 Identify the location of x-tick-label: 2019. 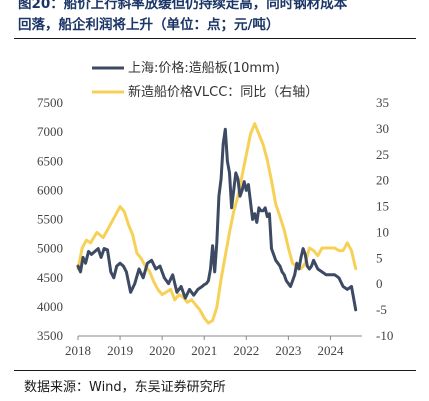
(120, 350).